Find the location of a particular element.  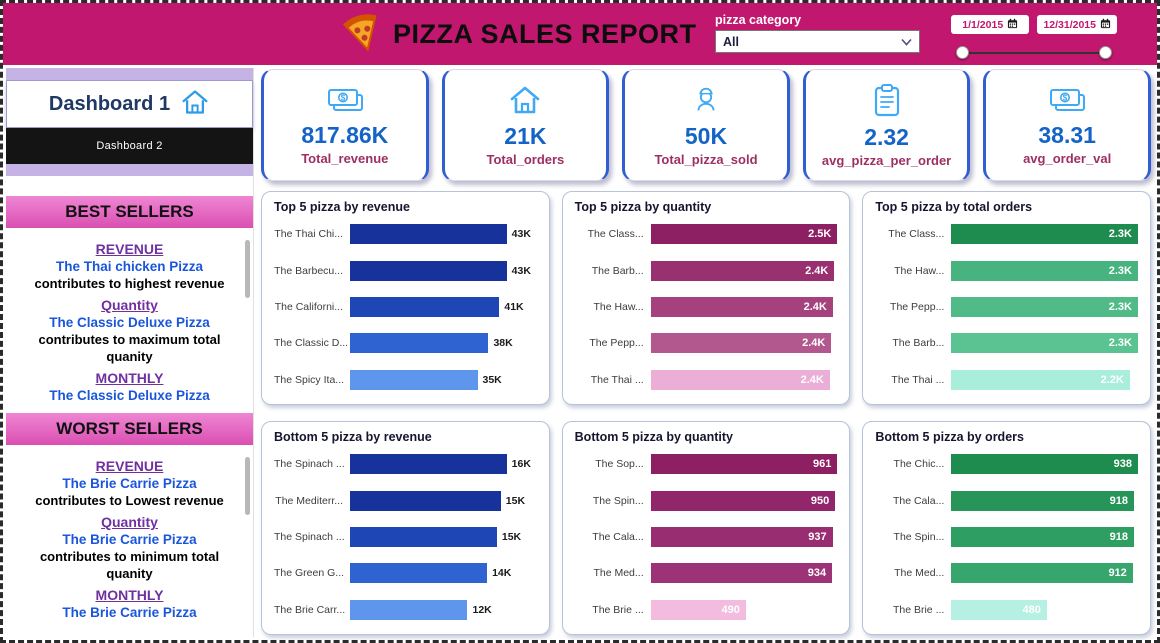

bar: 937 is located at coordinates (741, 536).